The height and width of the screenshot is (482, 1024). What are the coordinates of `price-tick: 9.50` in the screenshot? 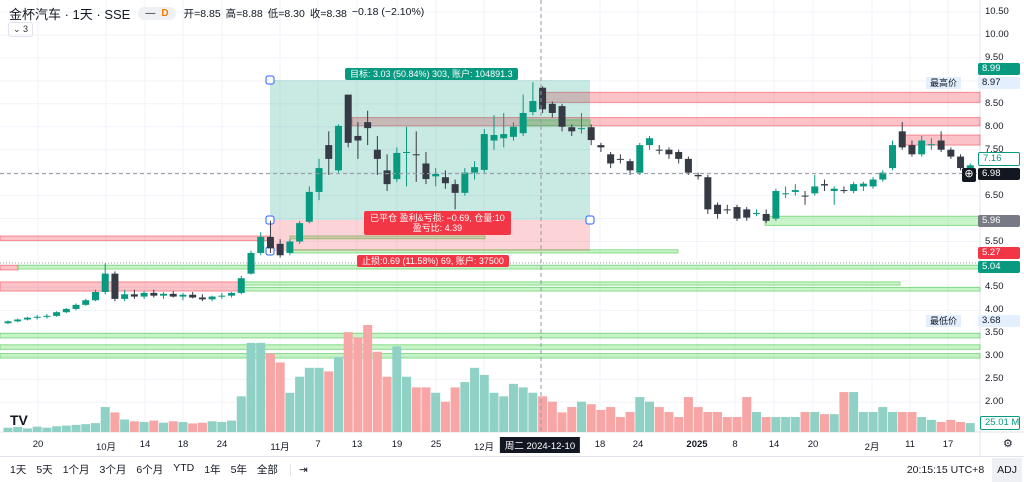 It's located at (994, 57).